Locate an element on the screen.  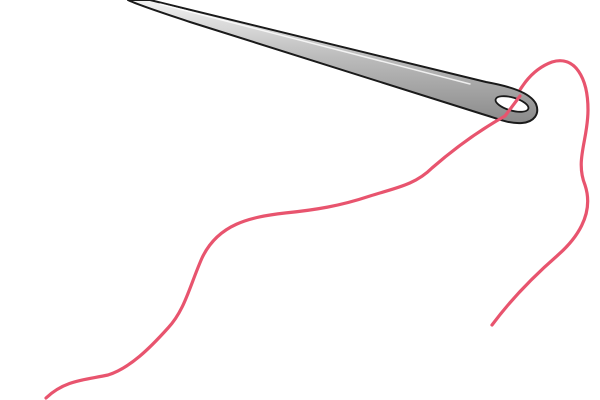
needle-shine is located at coordinates (315, 44).